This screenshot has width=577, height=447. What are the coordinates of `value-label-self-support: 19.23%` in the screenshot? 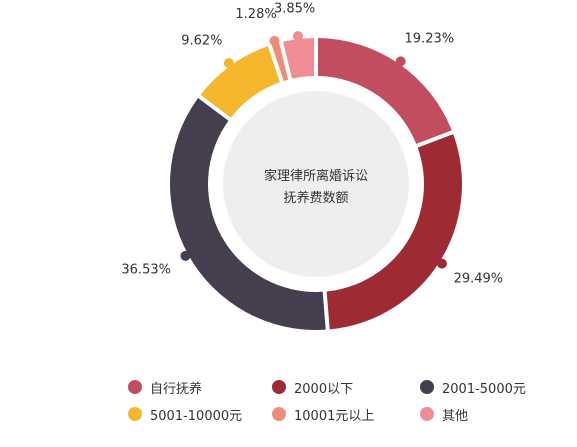 It's located at (430, 38).